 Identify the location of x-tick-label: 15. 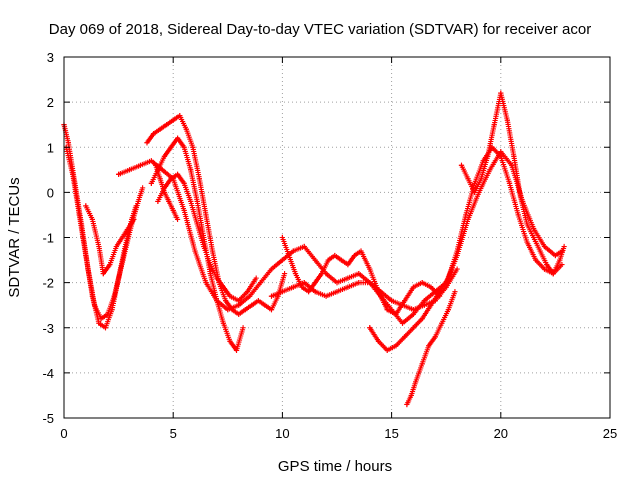
(391, 433).